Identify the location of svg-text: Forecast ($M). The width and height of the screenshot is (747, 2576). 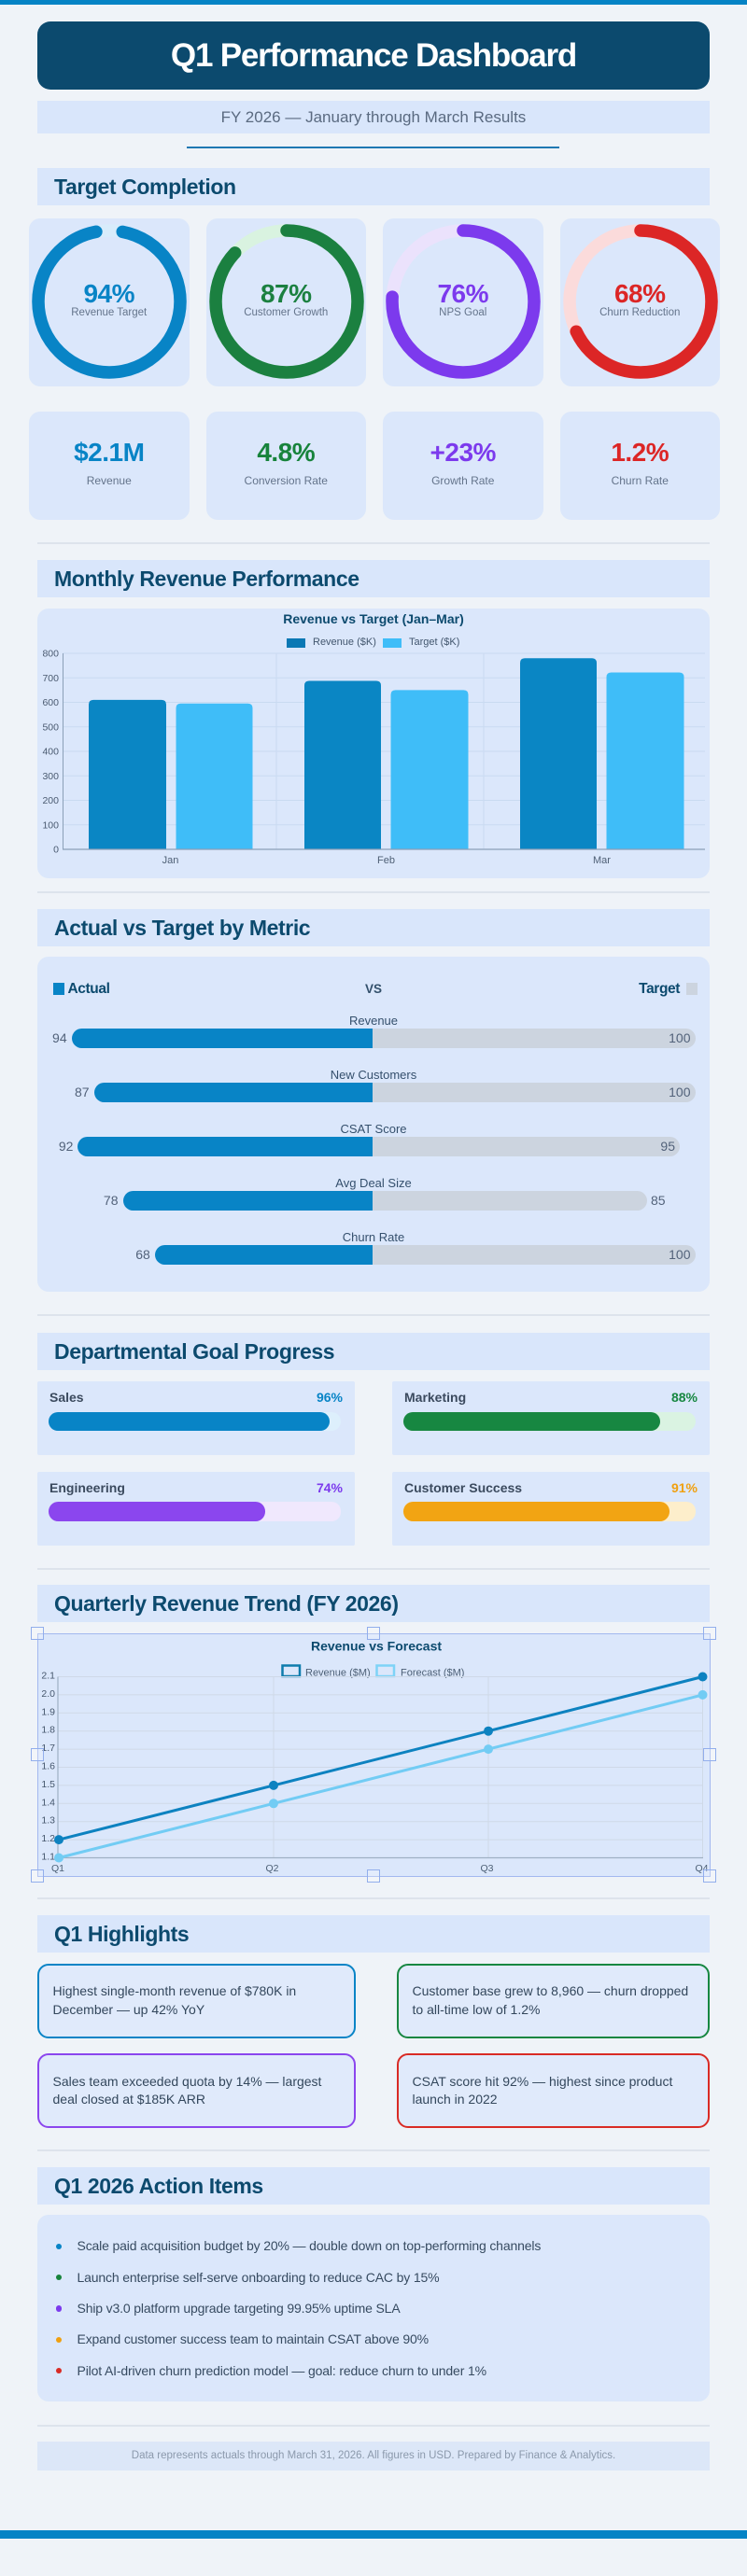
(432, 1672).